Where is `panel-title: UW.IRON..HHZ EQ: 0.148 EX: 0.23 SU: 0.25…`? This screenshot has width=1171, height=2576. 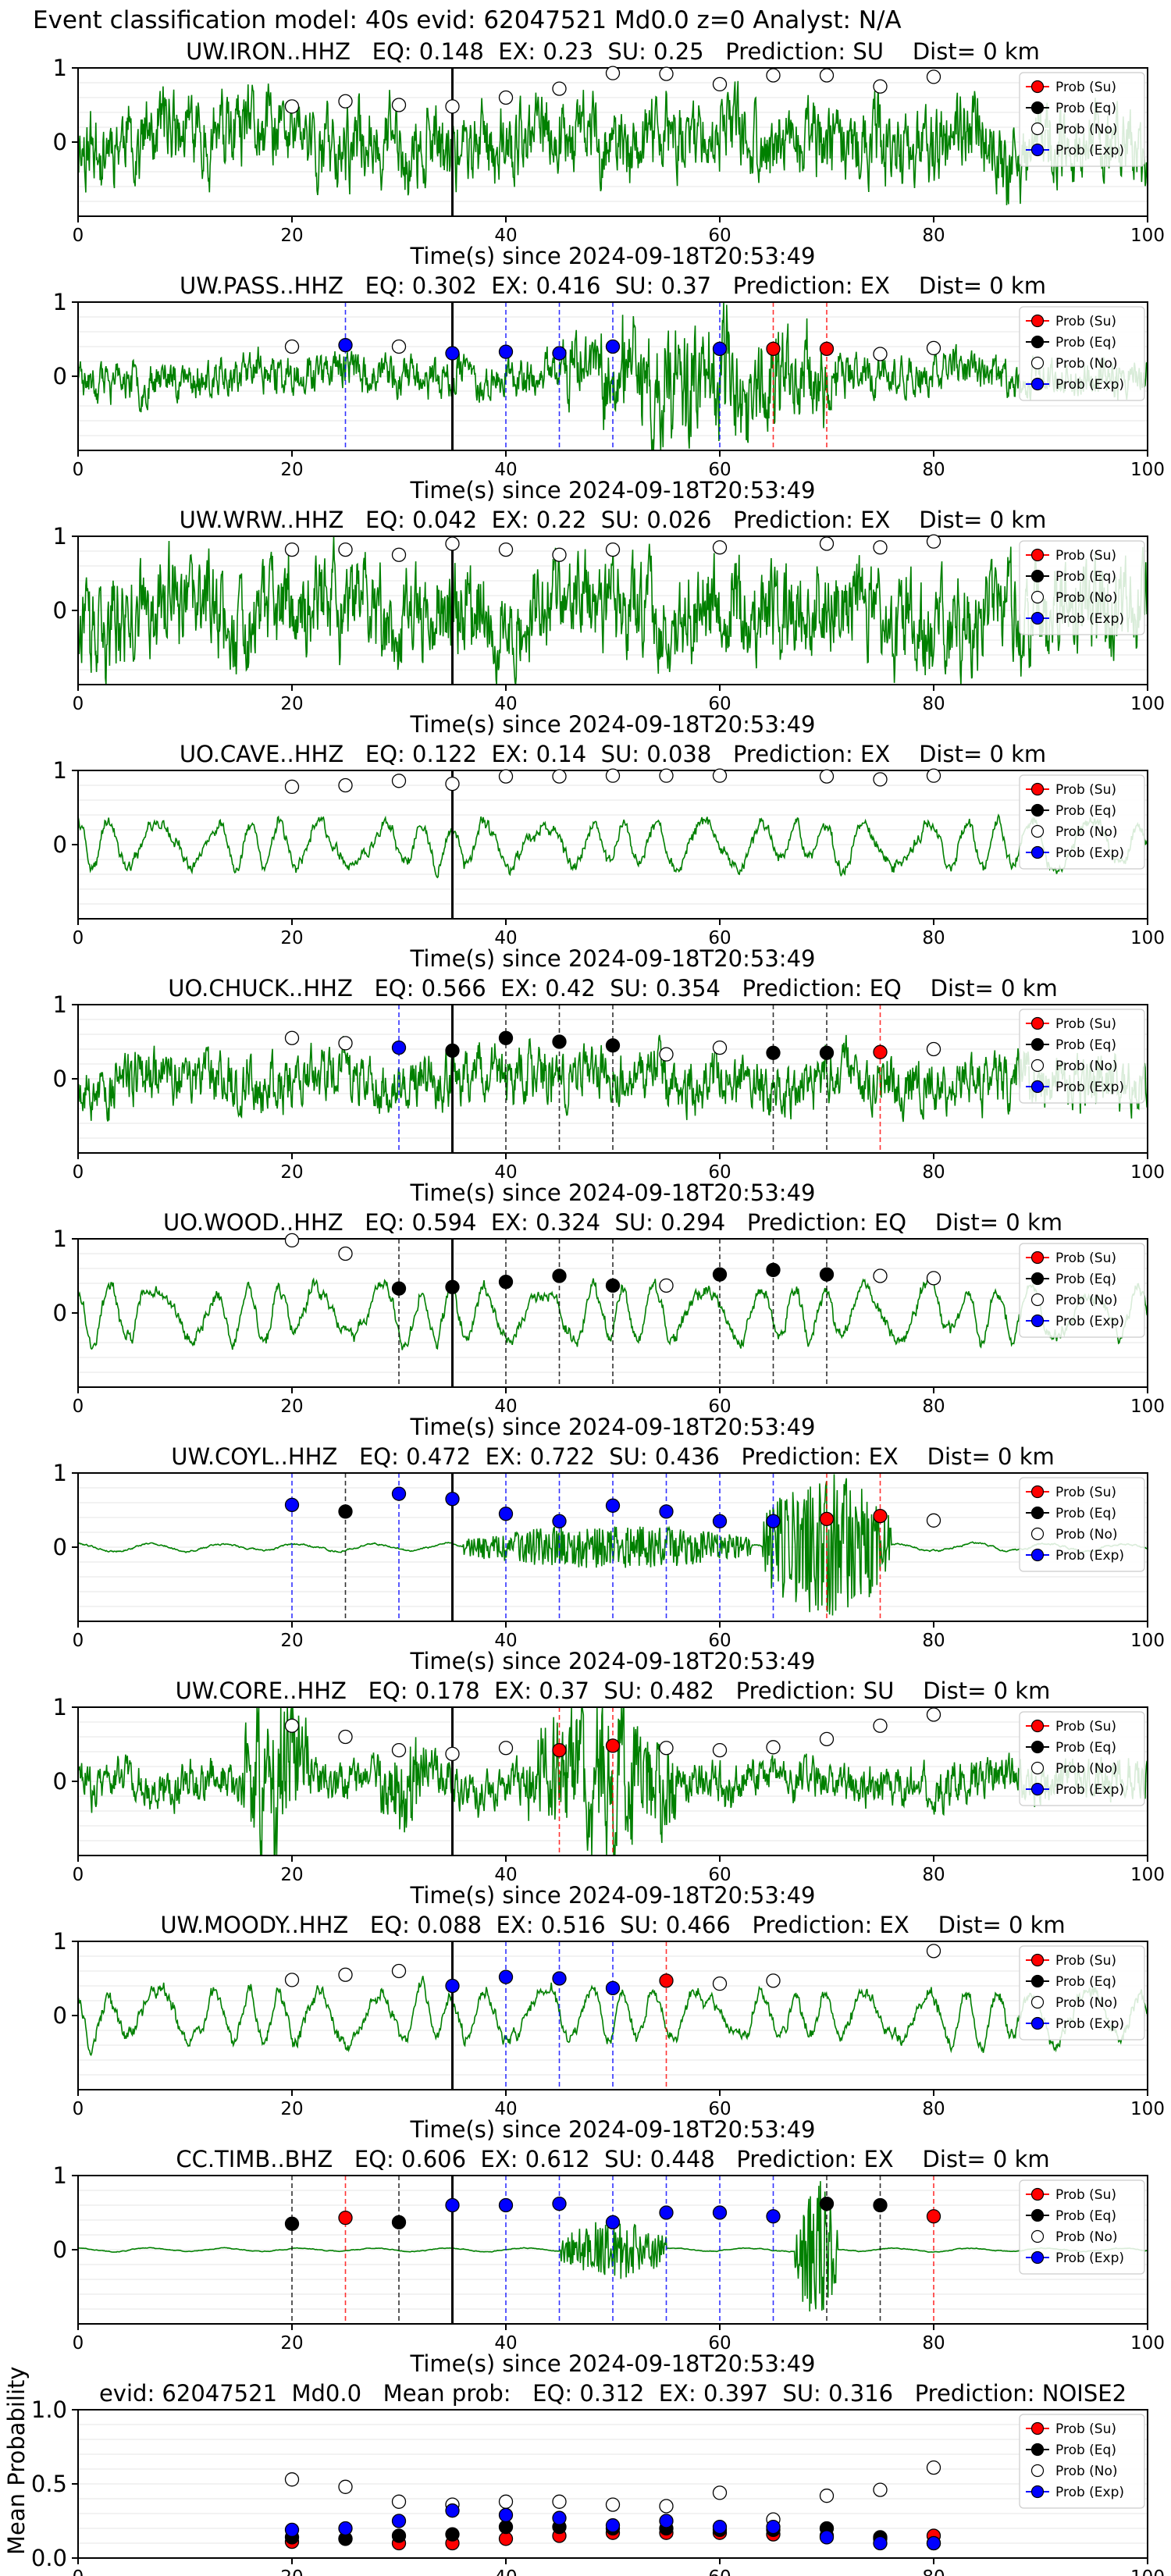 panel-title: UW.IRON..HHZ EQ: 0.148 EX: 0.23 SU: 0.25… is located at coordinates (613, 51).